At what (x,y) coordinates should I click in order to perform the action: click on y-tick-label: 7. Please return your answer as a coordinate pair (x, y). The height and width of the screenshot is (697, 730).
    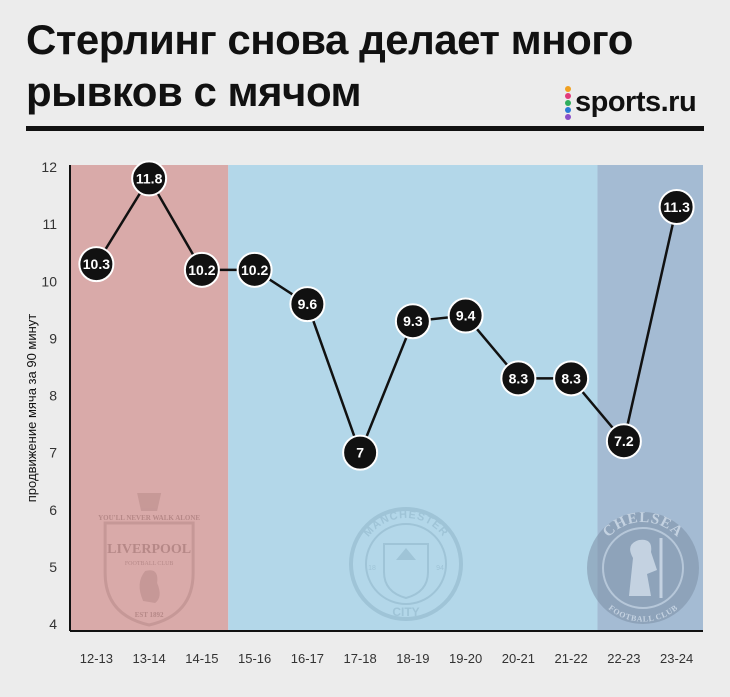
    Looking at the image, I should click on (53, 453).